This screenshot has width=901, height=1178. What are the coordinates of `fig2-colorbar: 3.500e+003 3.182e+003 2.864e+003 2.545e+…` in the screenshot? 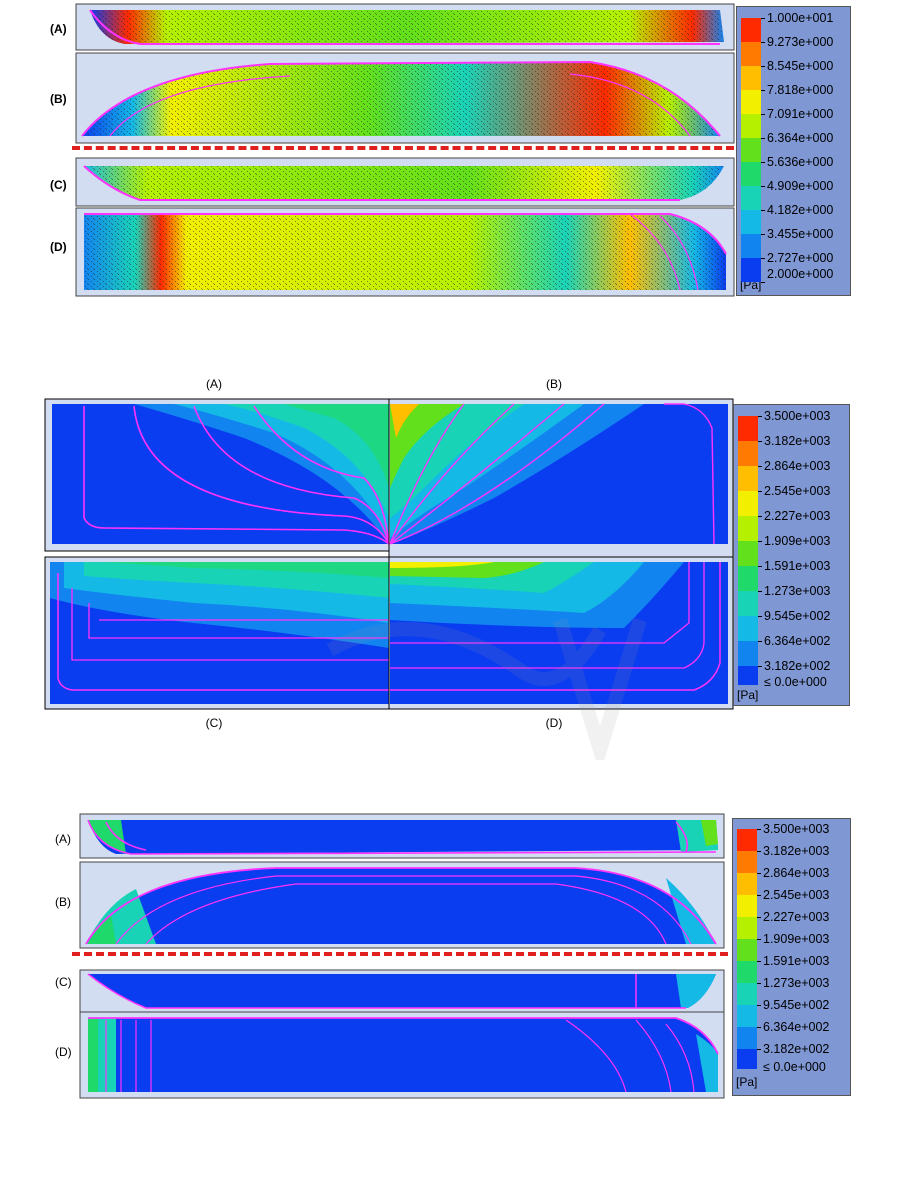 It's located at (791, 555).